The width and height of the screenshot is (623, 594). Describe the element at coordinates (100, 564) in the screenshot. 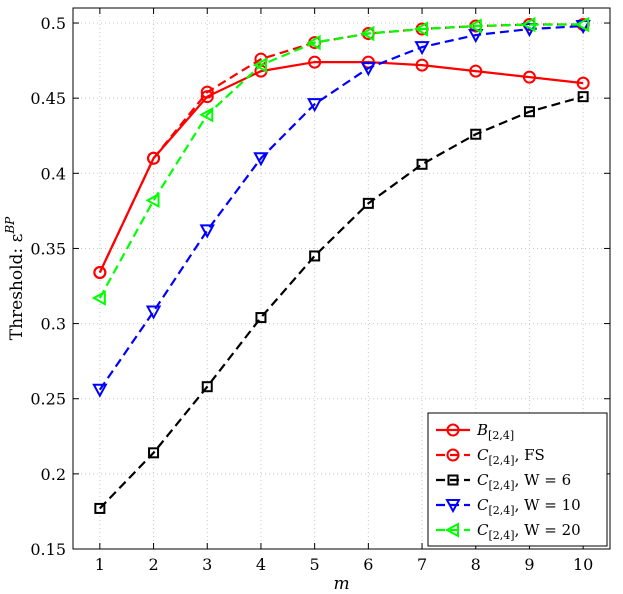

I see `x-tick-label: 1` at that location.